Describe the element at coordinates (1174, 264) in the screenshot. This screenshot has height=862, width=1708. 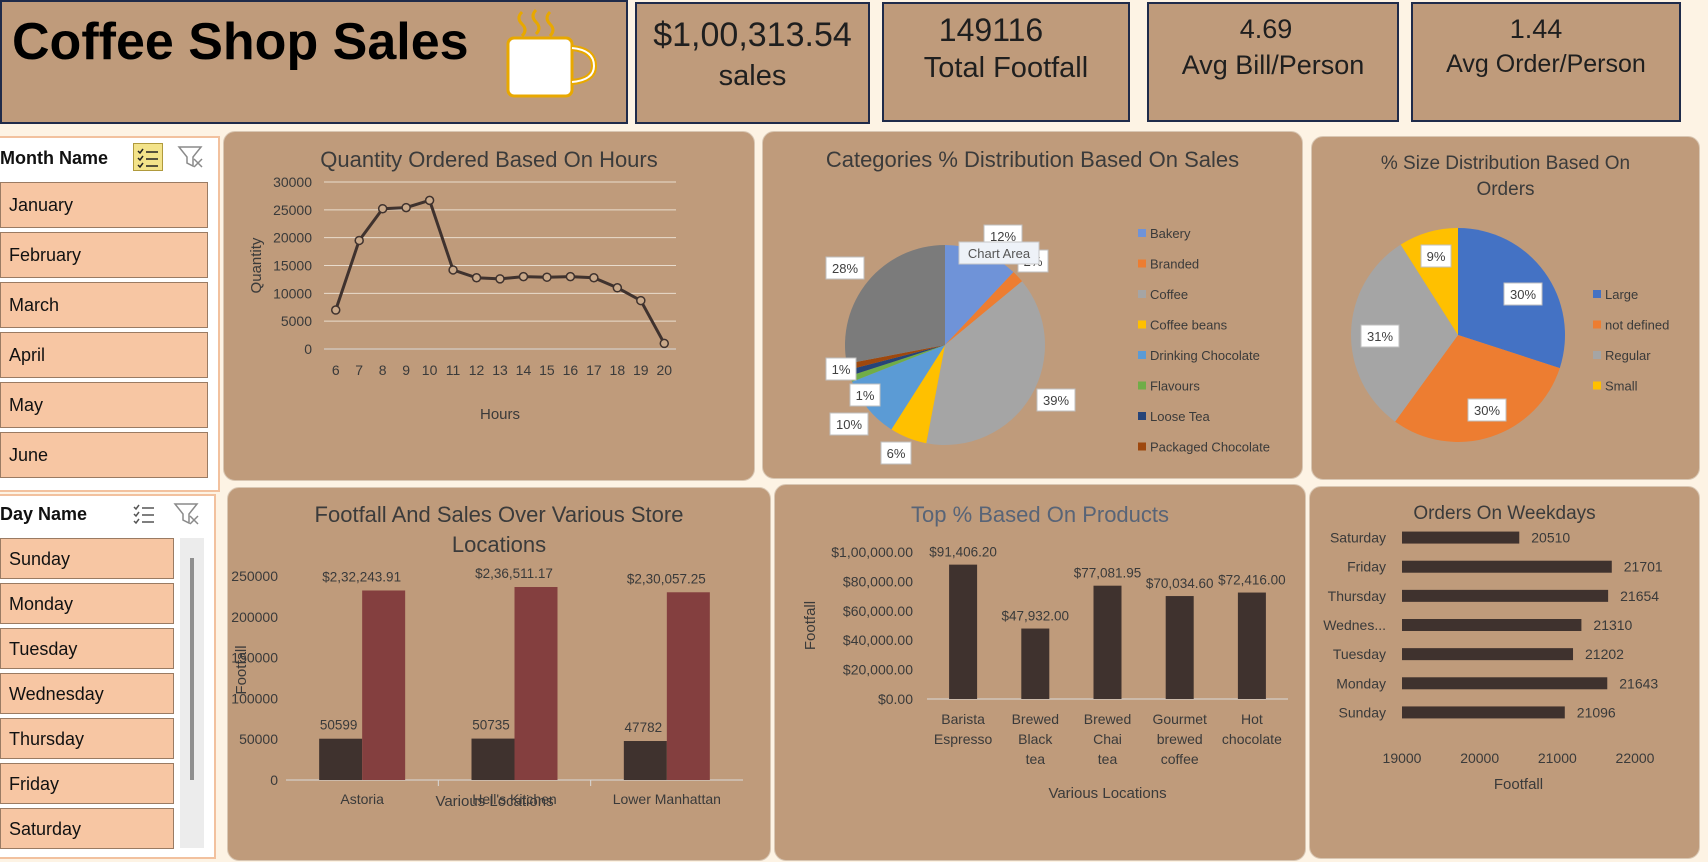
I see `legend-label: Branded` at that location.